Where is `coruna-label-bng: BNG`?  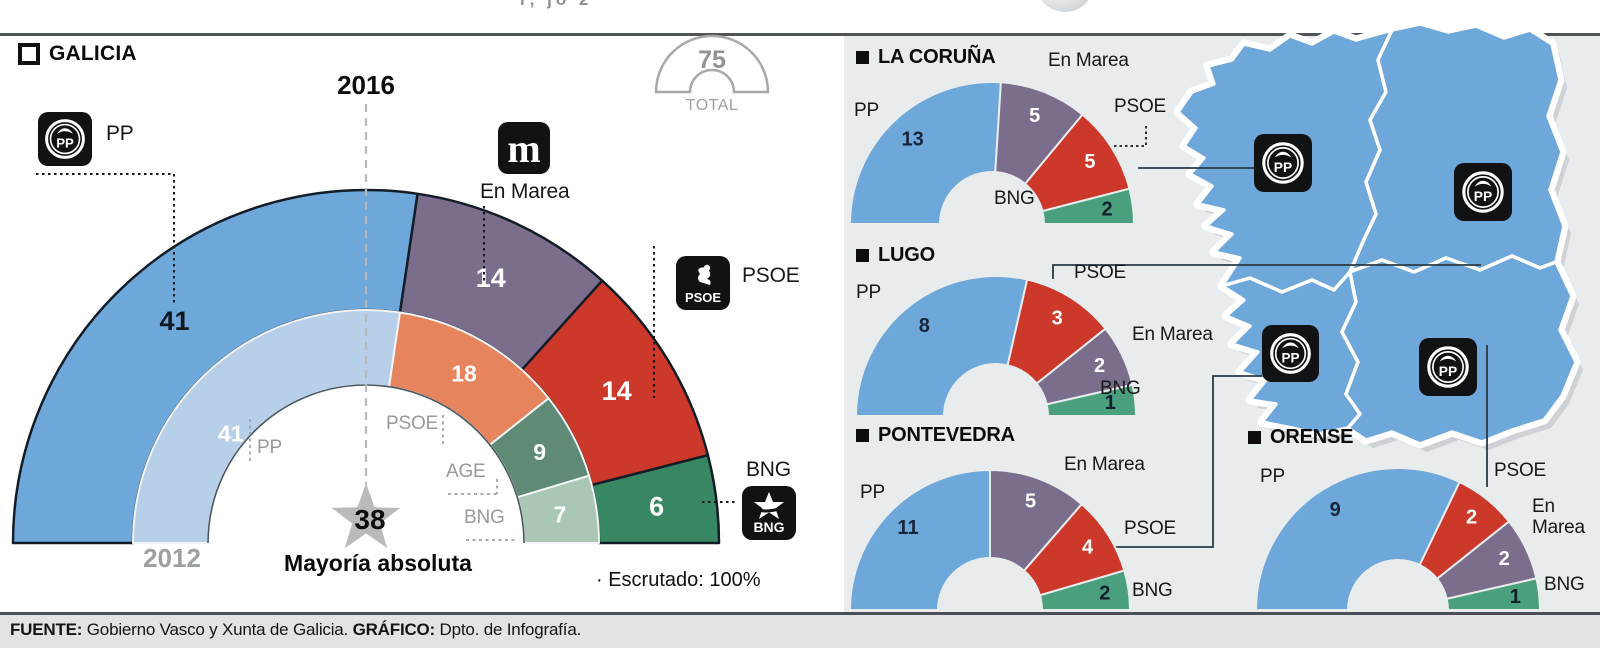 coruna-label-bng: BNG is located at coordinates (1014, 198).